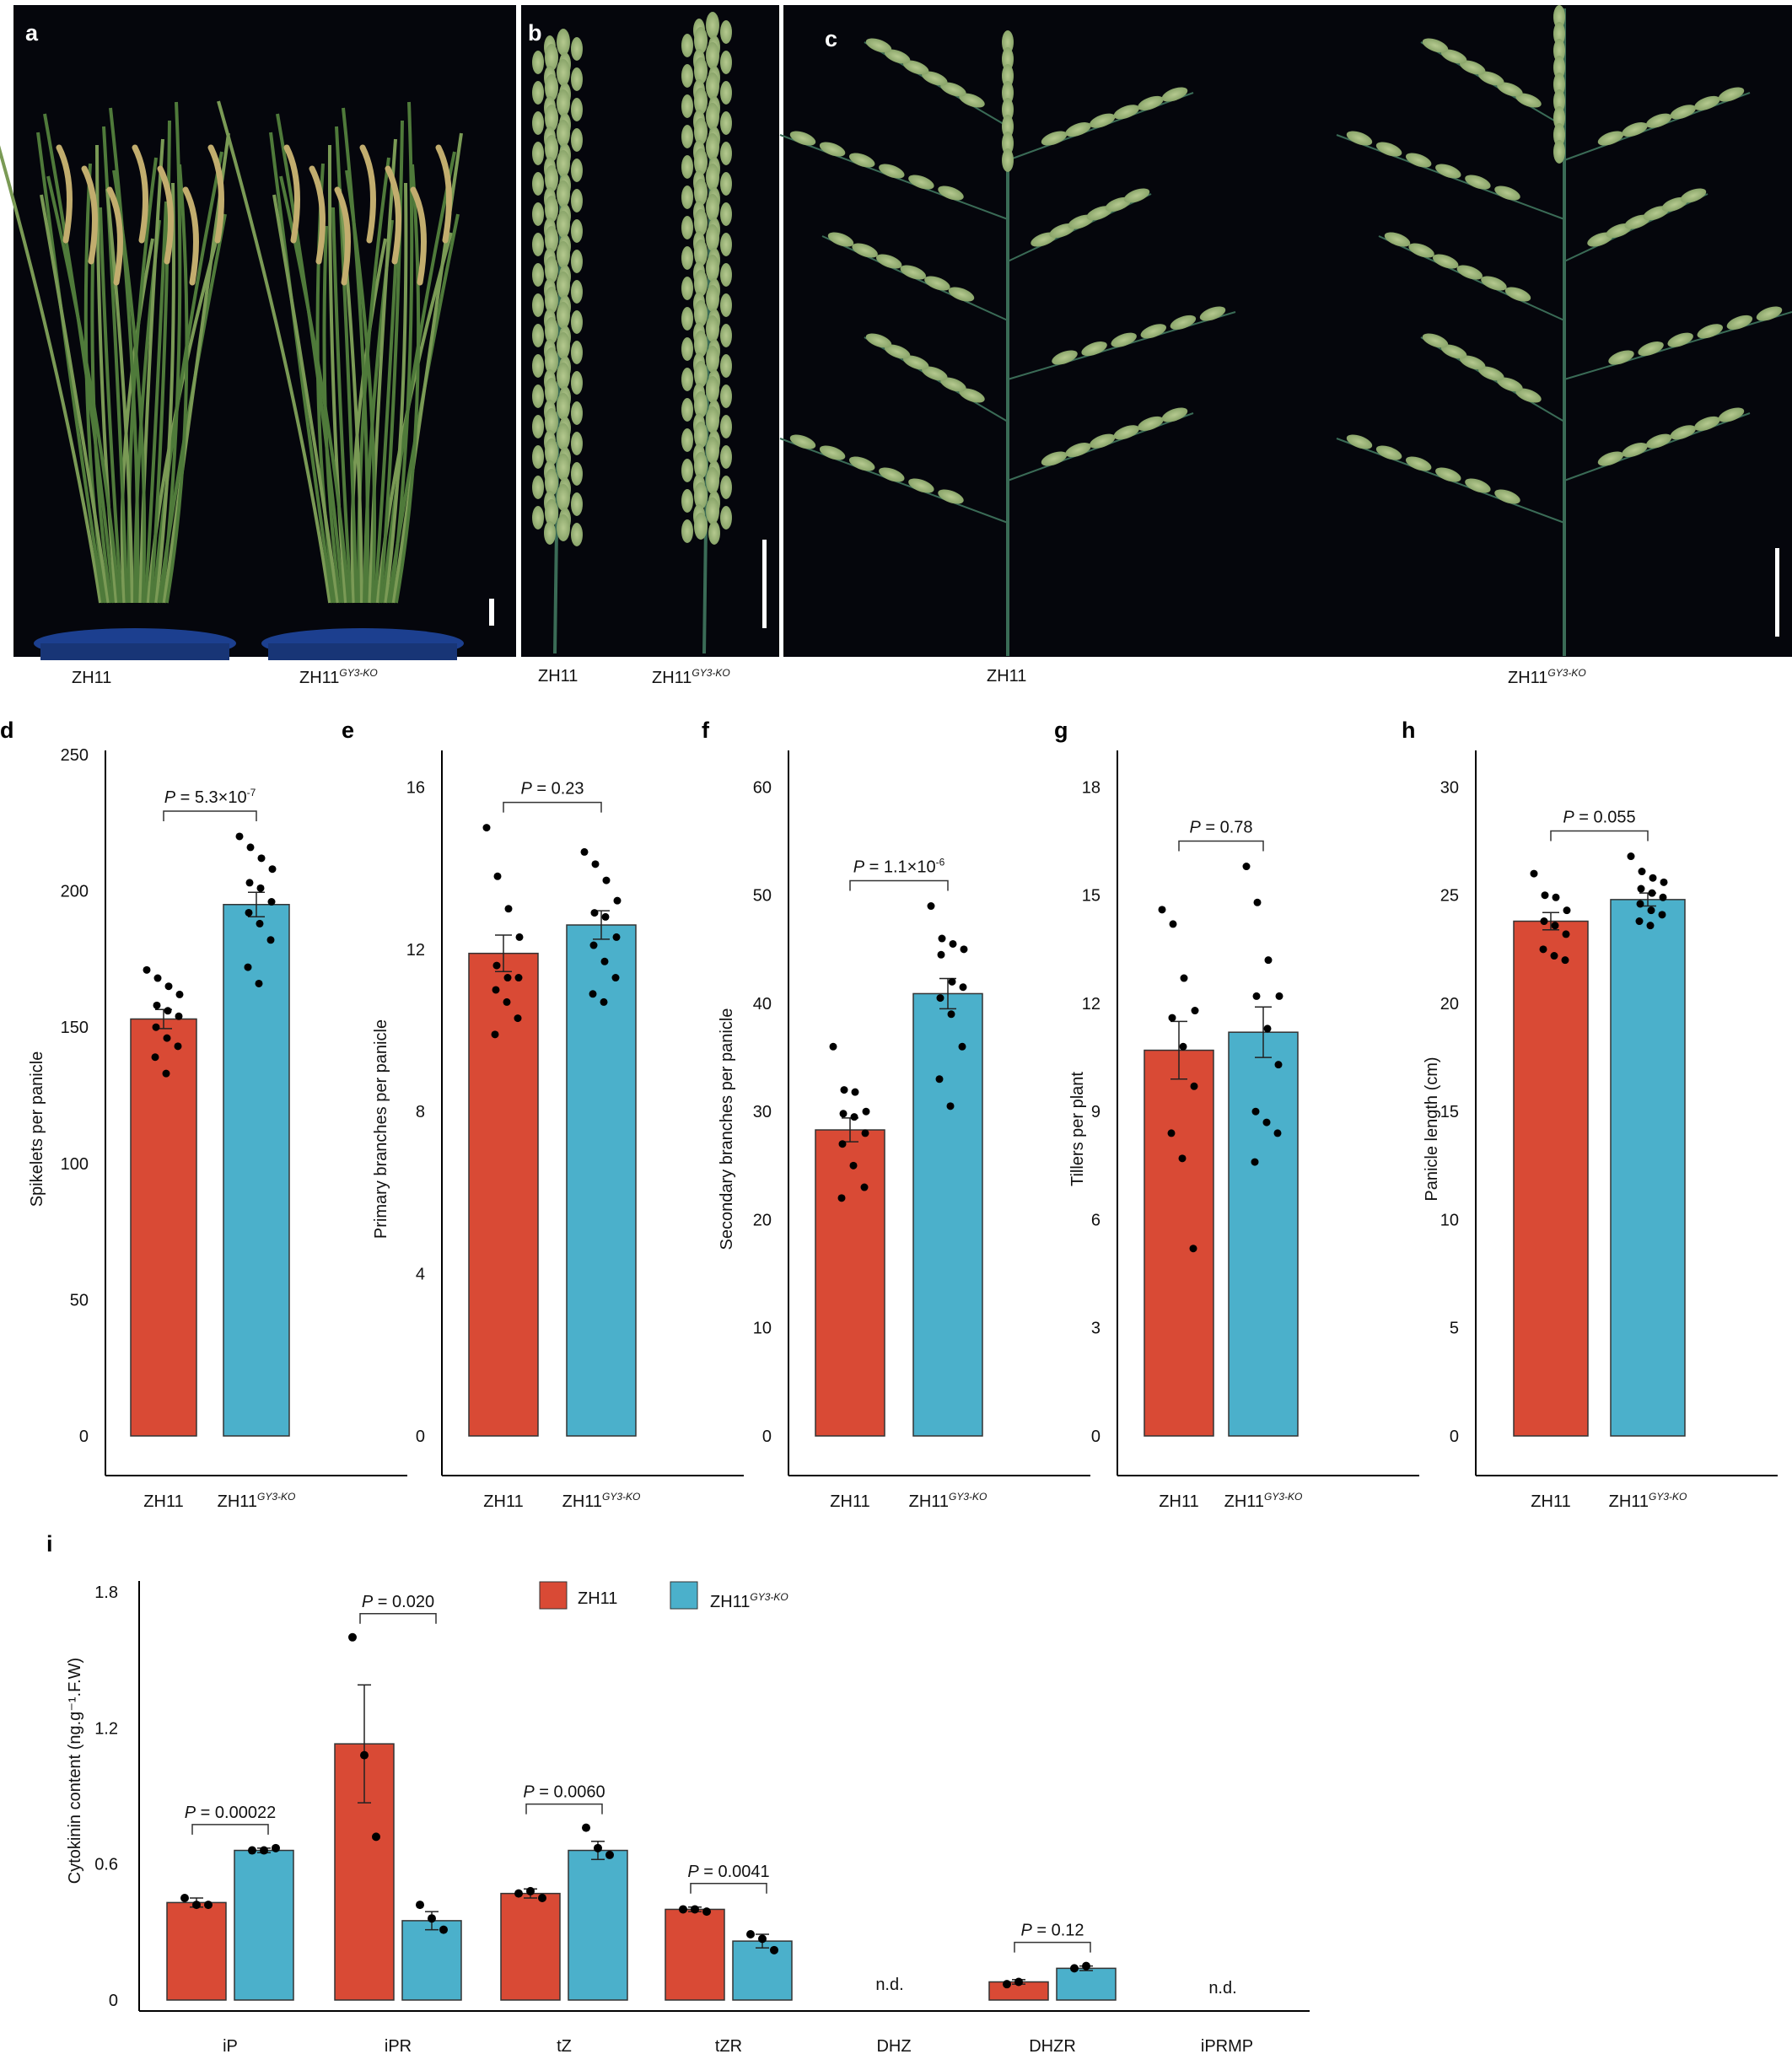 Image resolution: width=1792 pixels, height=2054 pixels. Describe the element at coordinates (526, 789) in the screenshot. I see `p-symbol: P` at that location.